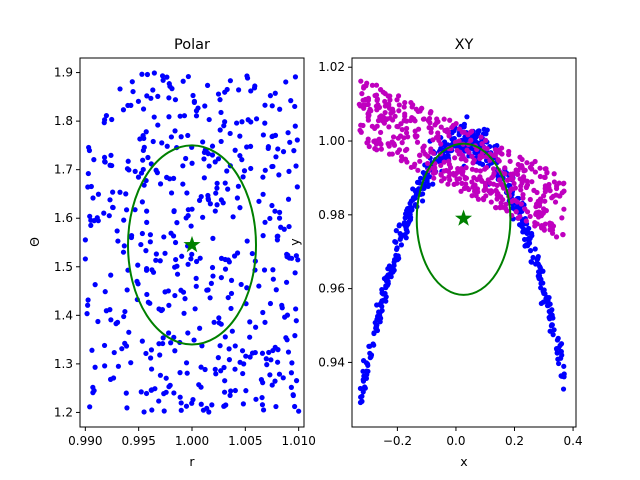 This screenshot has width=640, height=480. I want to click on polar-y-tick-label: 1.7, so click(63, 170).